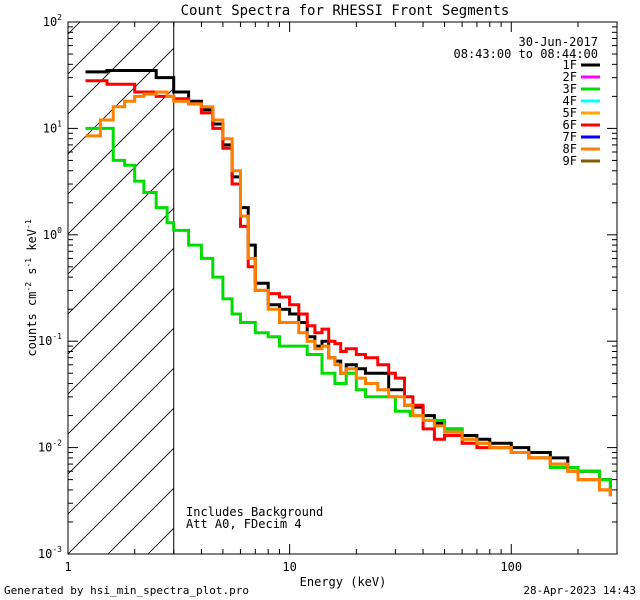  What do you see at coordinates (526, 54) in the screenshot?
I see `time-range-label: 08:43:00 to 08:44:00` at bounding box center [526, 54].